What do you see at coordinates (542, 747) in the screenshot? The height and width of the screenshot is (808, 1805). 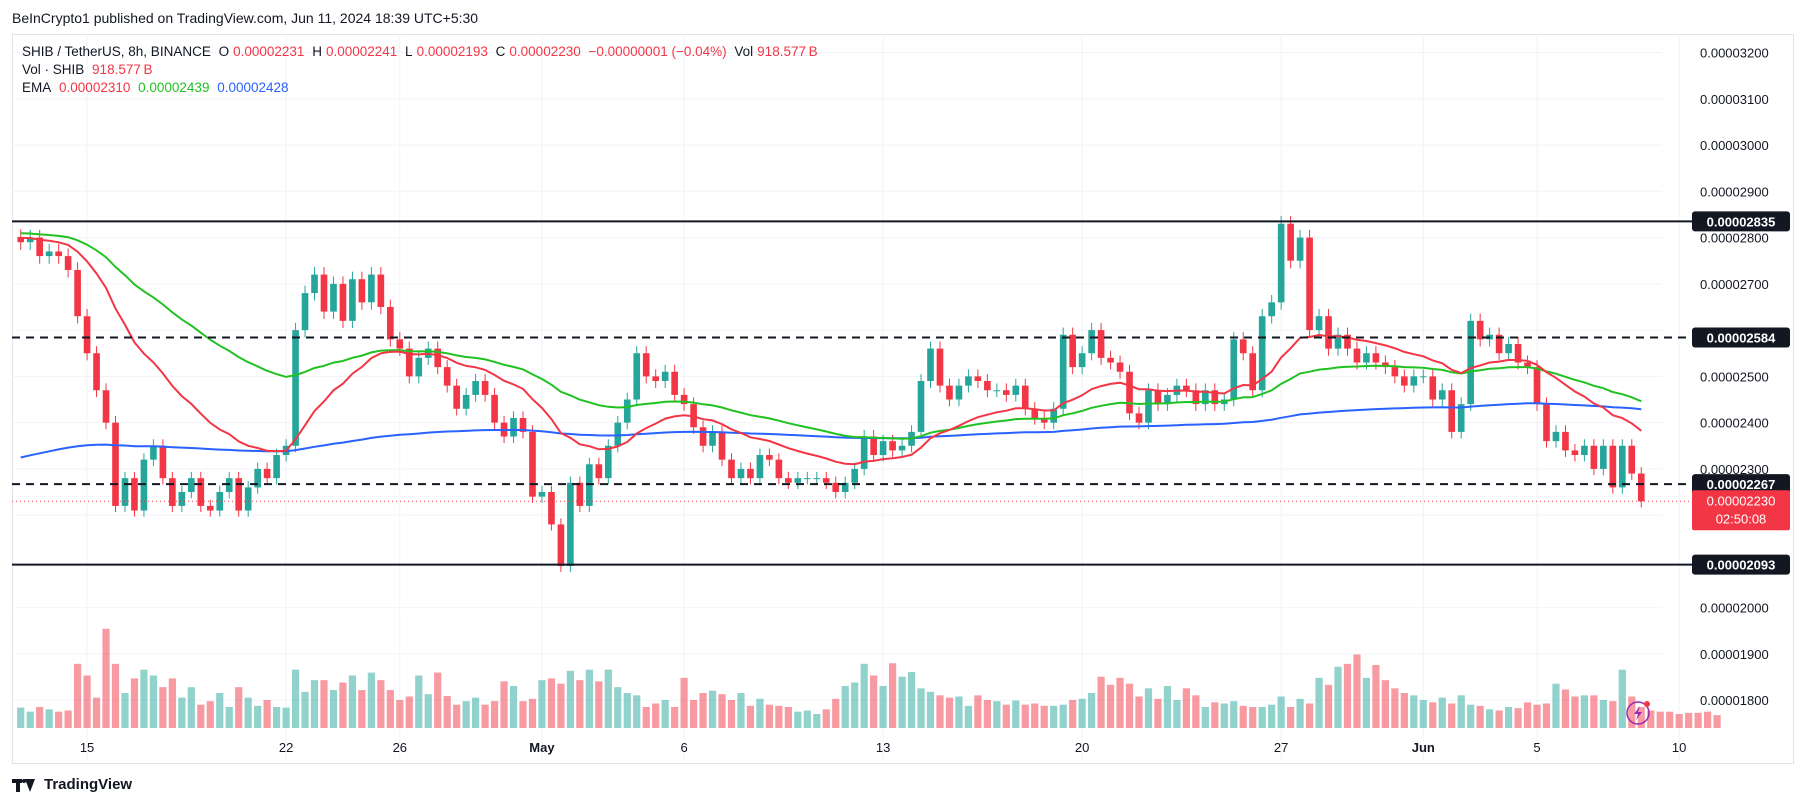 I see `x-tick-label: May` at bounding box center [542, 747].